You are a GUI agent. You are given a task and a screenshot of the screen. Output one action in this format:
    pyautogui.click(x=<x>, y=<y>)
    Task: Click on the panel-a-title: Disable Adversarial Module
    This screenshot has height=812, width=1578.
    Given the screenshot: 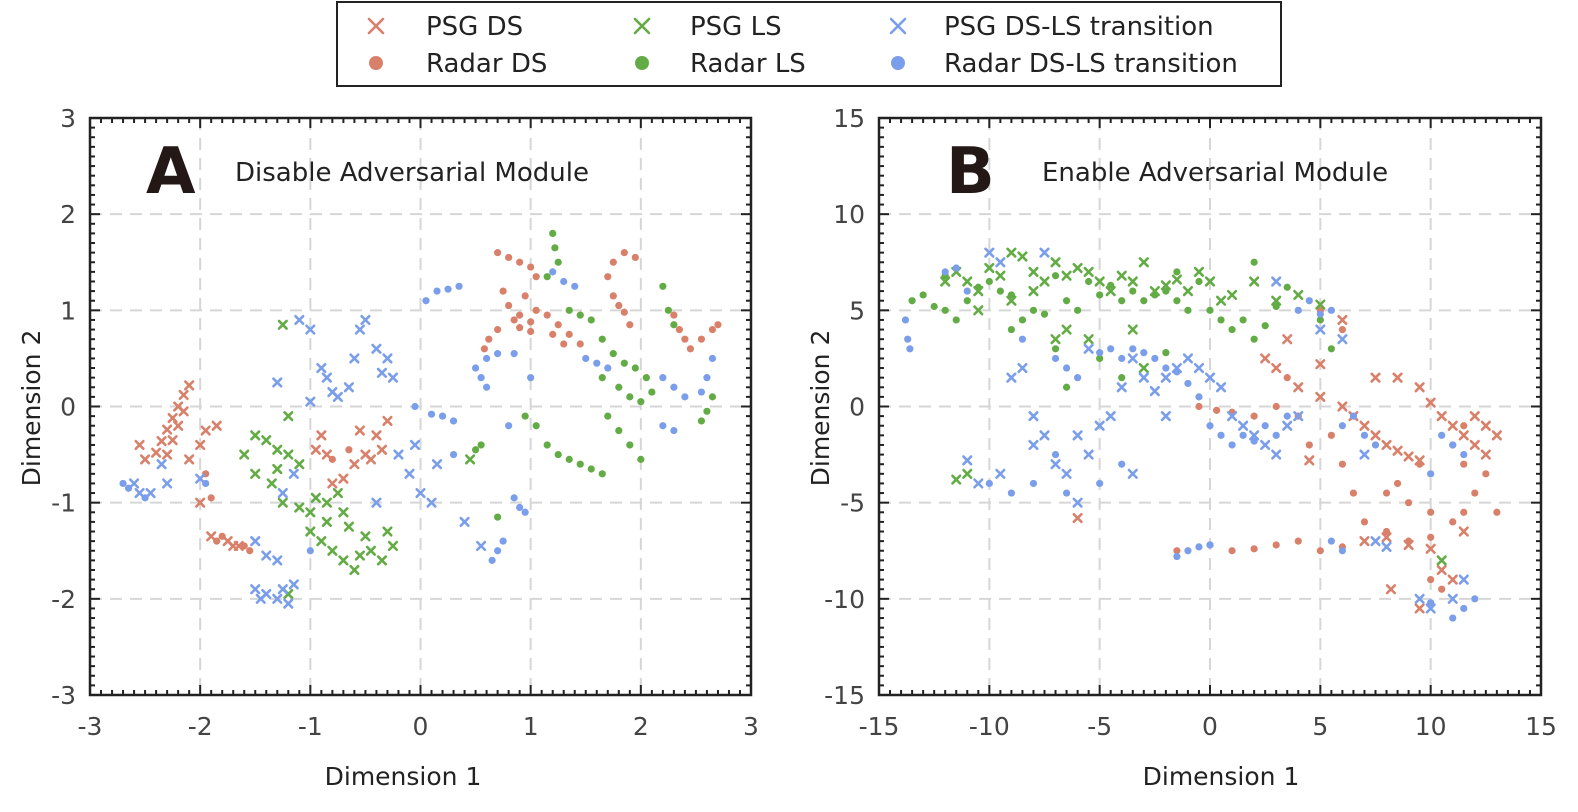 What is the action you would take?
    pyautogui.click(x=412, y=173)
    